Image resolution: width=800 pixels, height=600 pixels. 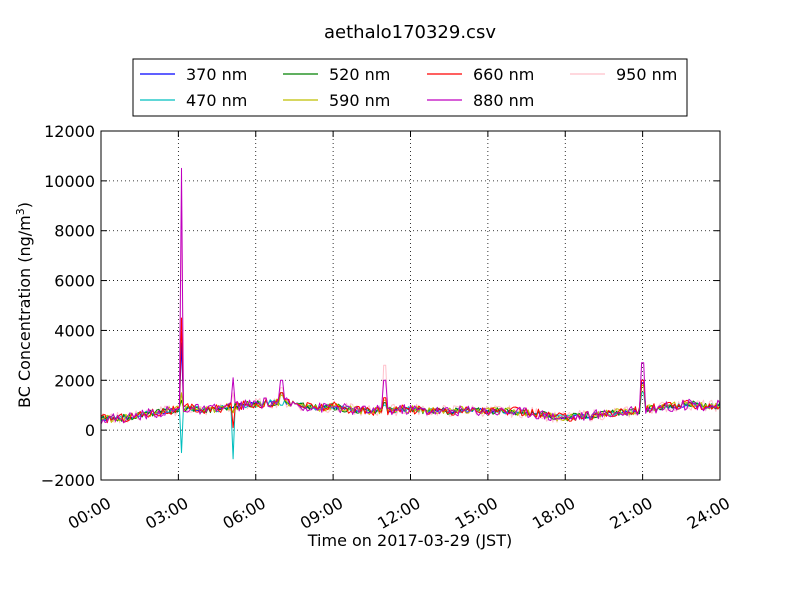 What do you see at coordinates (90, 430) in the screenshot?
I see `y-tick-label: 0` at bounding box center [90, 430].